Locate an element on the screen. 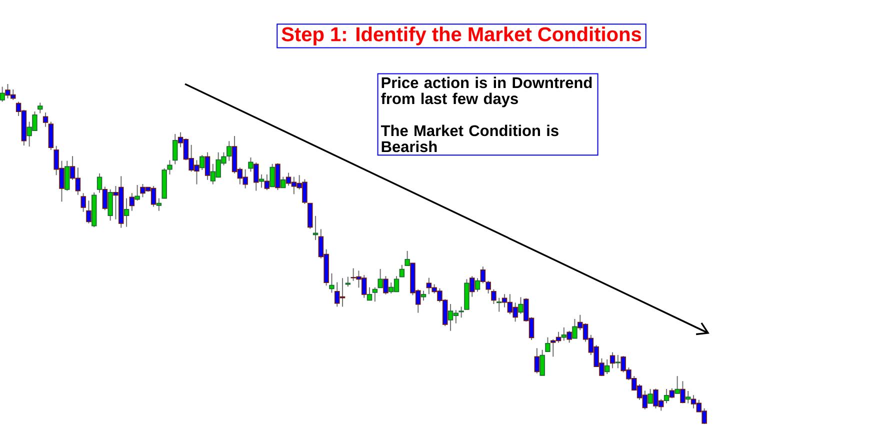  annotation: Price action is in Downtrend from last few days is located at coordinates (486, 92).